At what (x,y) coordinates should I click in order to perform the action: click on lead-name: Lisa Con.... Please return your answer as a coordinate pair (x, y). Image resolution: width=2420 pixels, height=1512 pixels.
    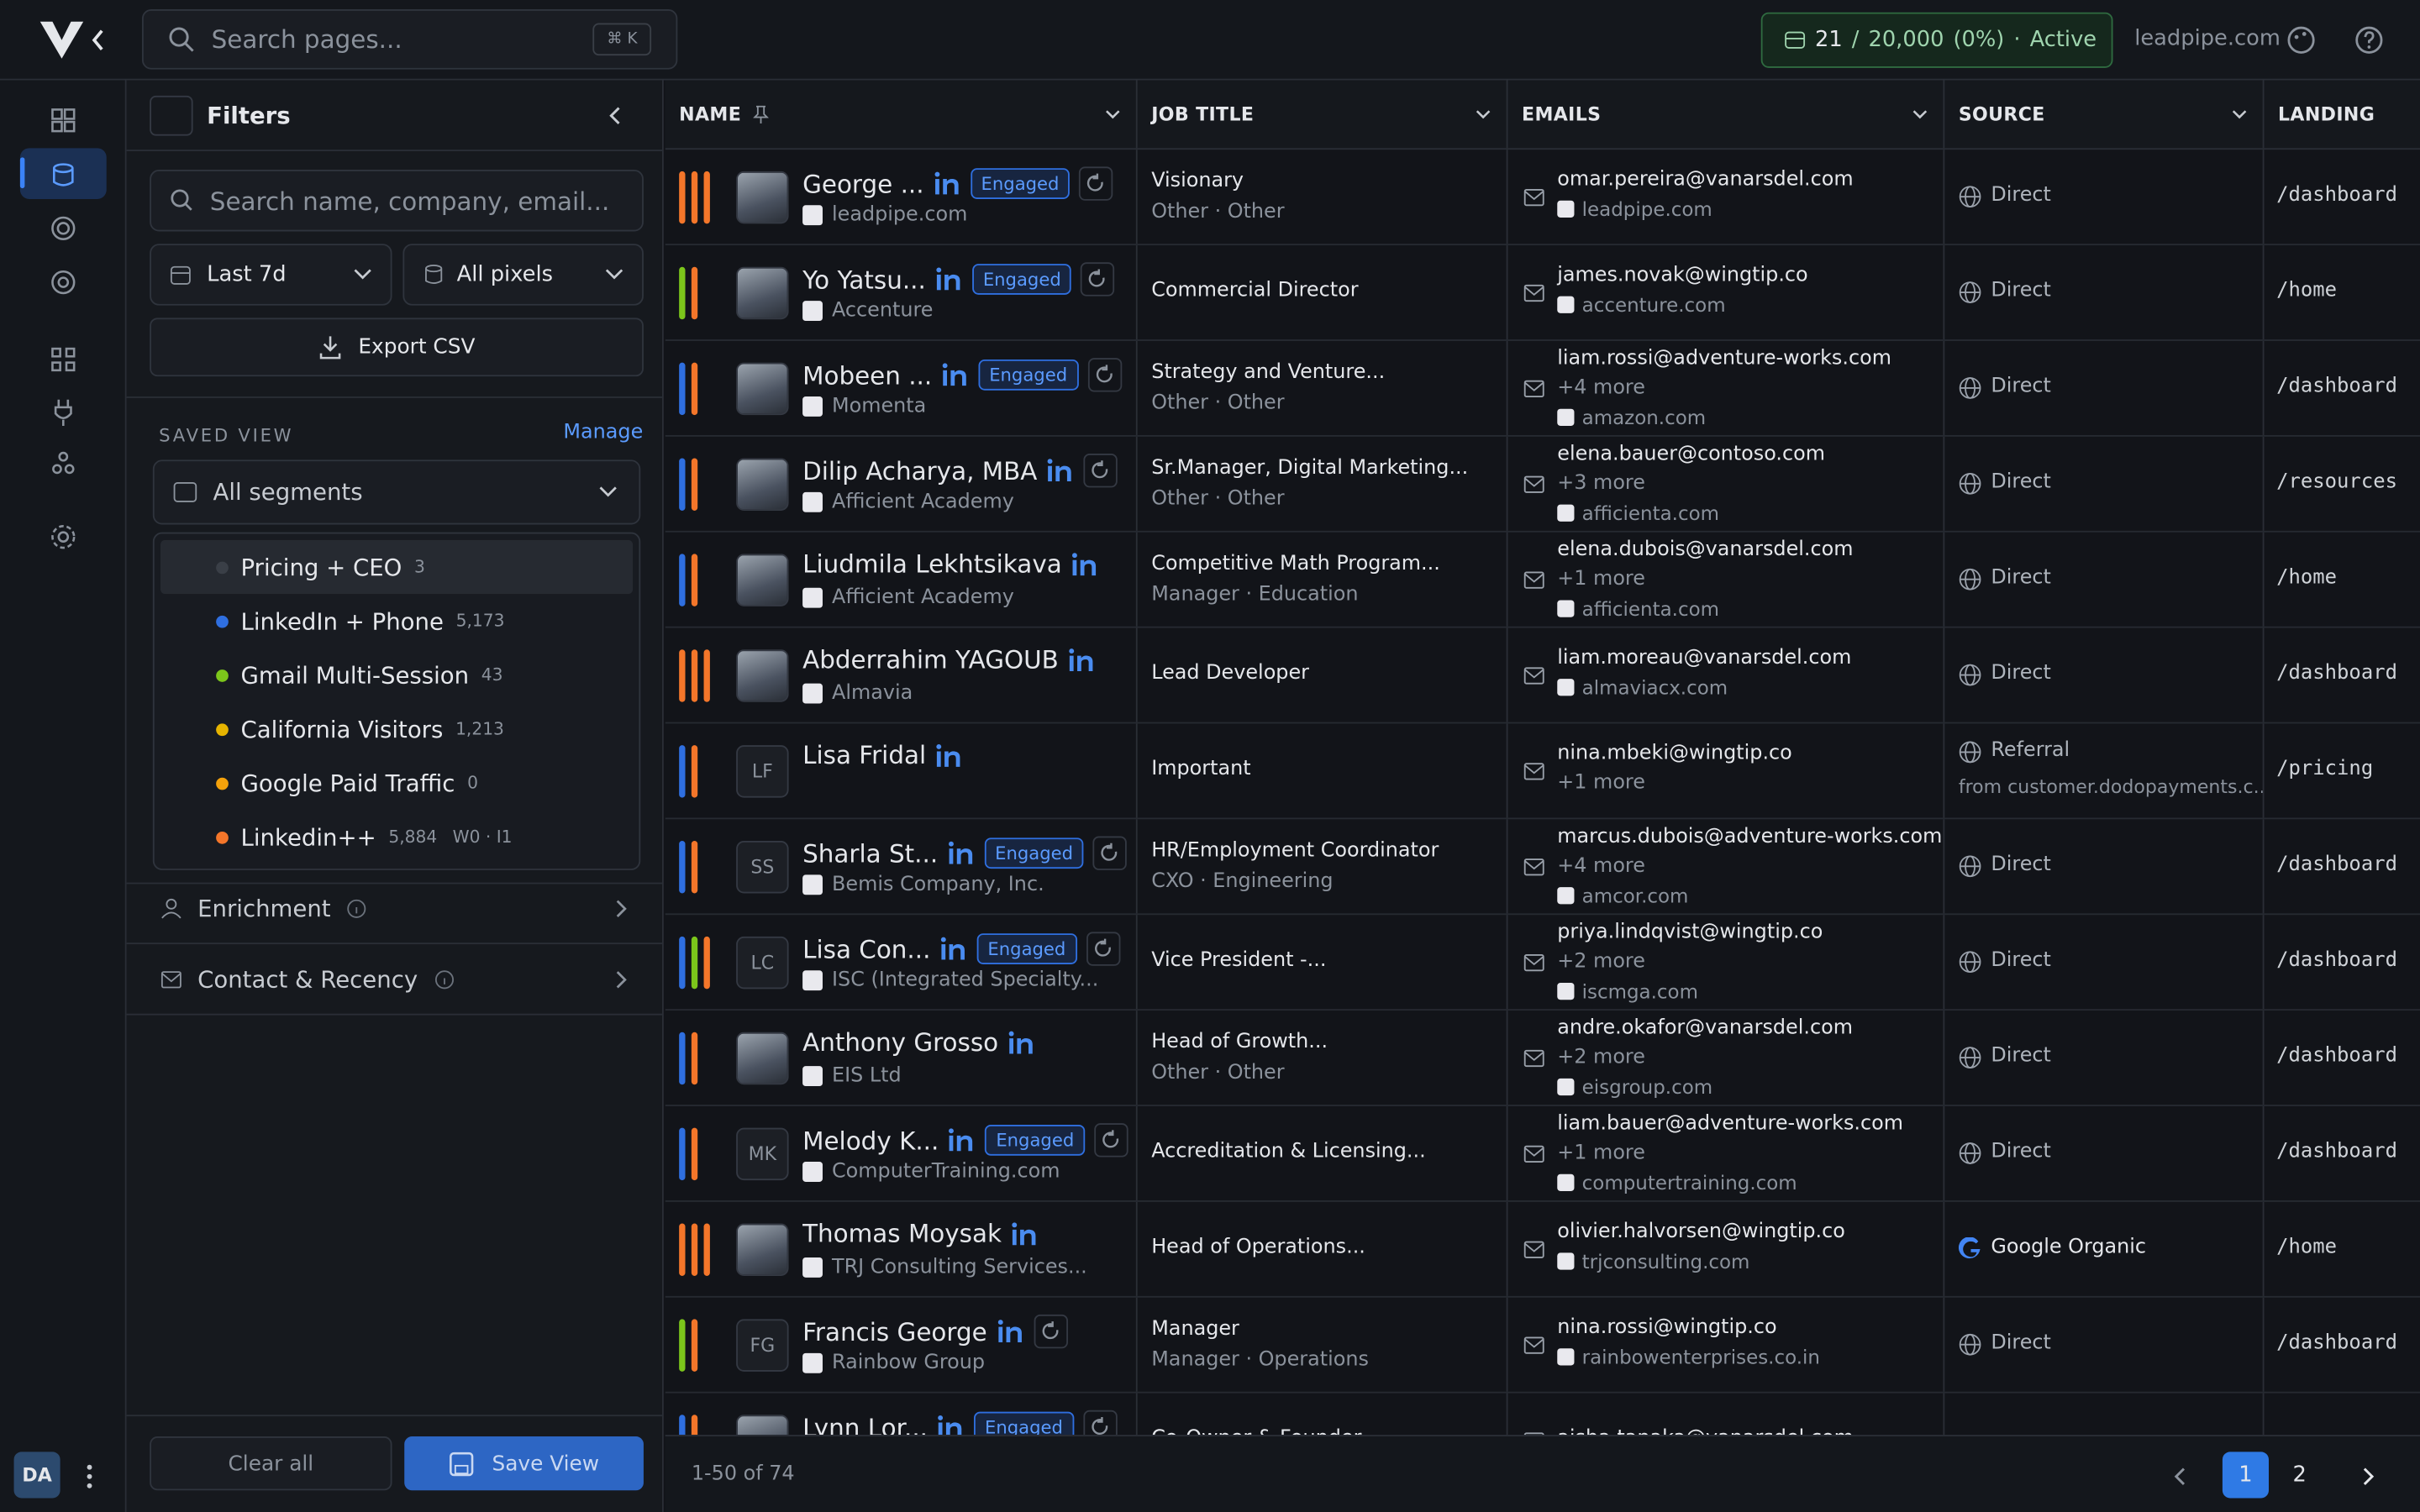
    Looking at the image, I should click on (867, 949).